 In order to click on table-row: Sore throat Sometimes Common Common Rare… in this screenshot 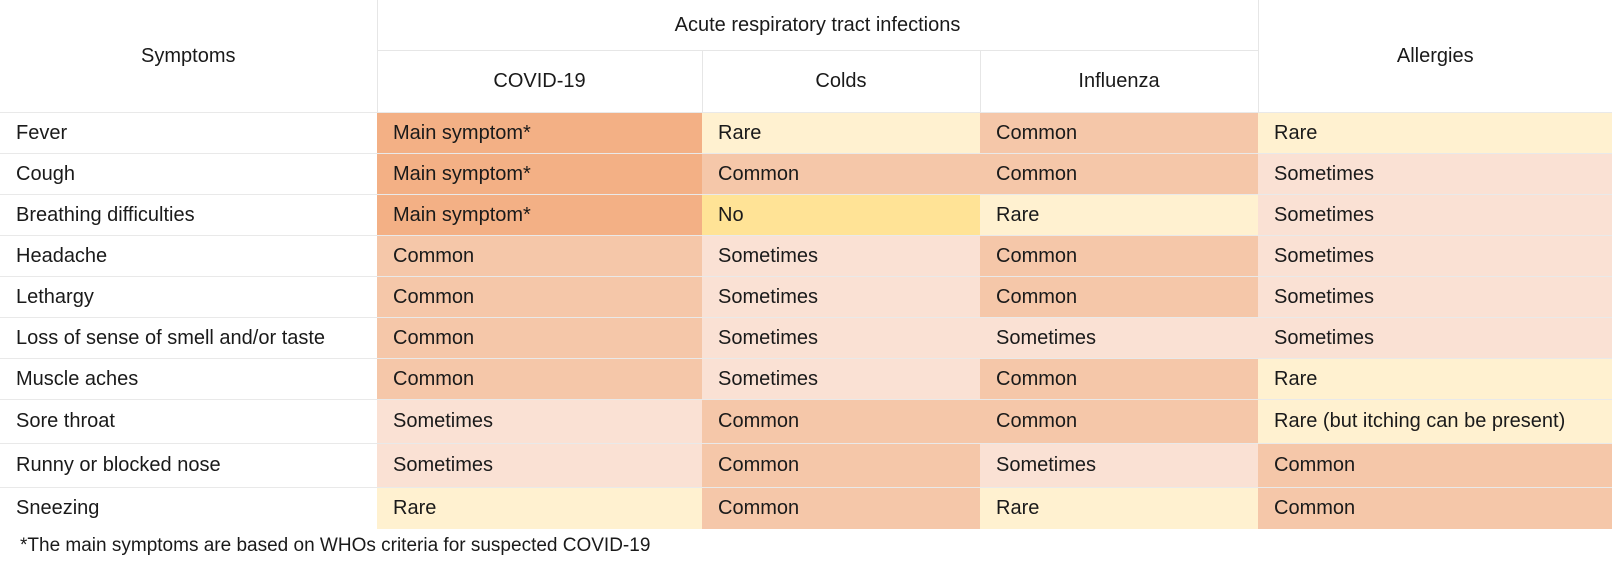, I will do `click(806, 421)`.